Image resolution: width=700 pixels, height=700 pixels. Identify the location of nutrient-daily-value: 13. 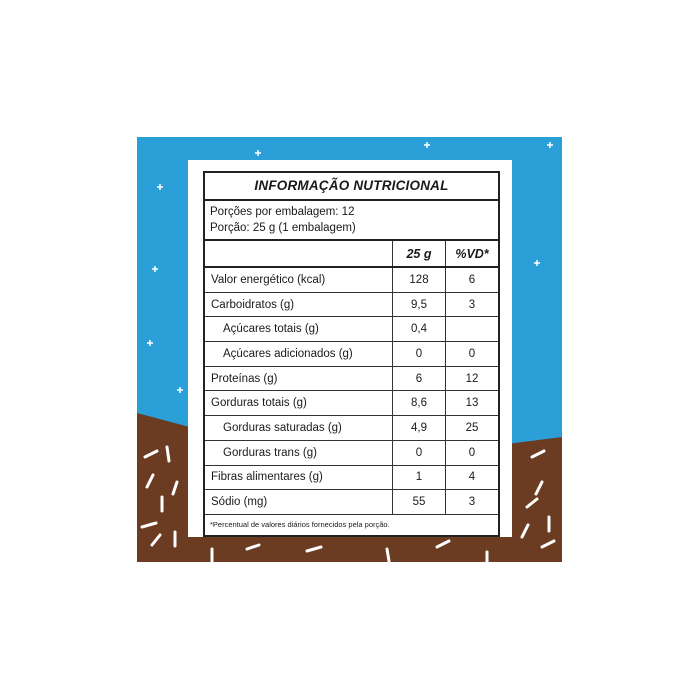
(471, 403).